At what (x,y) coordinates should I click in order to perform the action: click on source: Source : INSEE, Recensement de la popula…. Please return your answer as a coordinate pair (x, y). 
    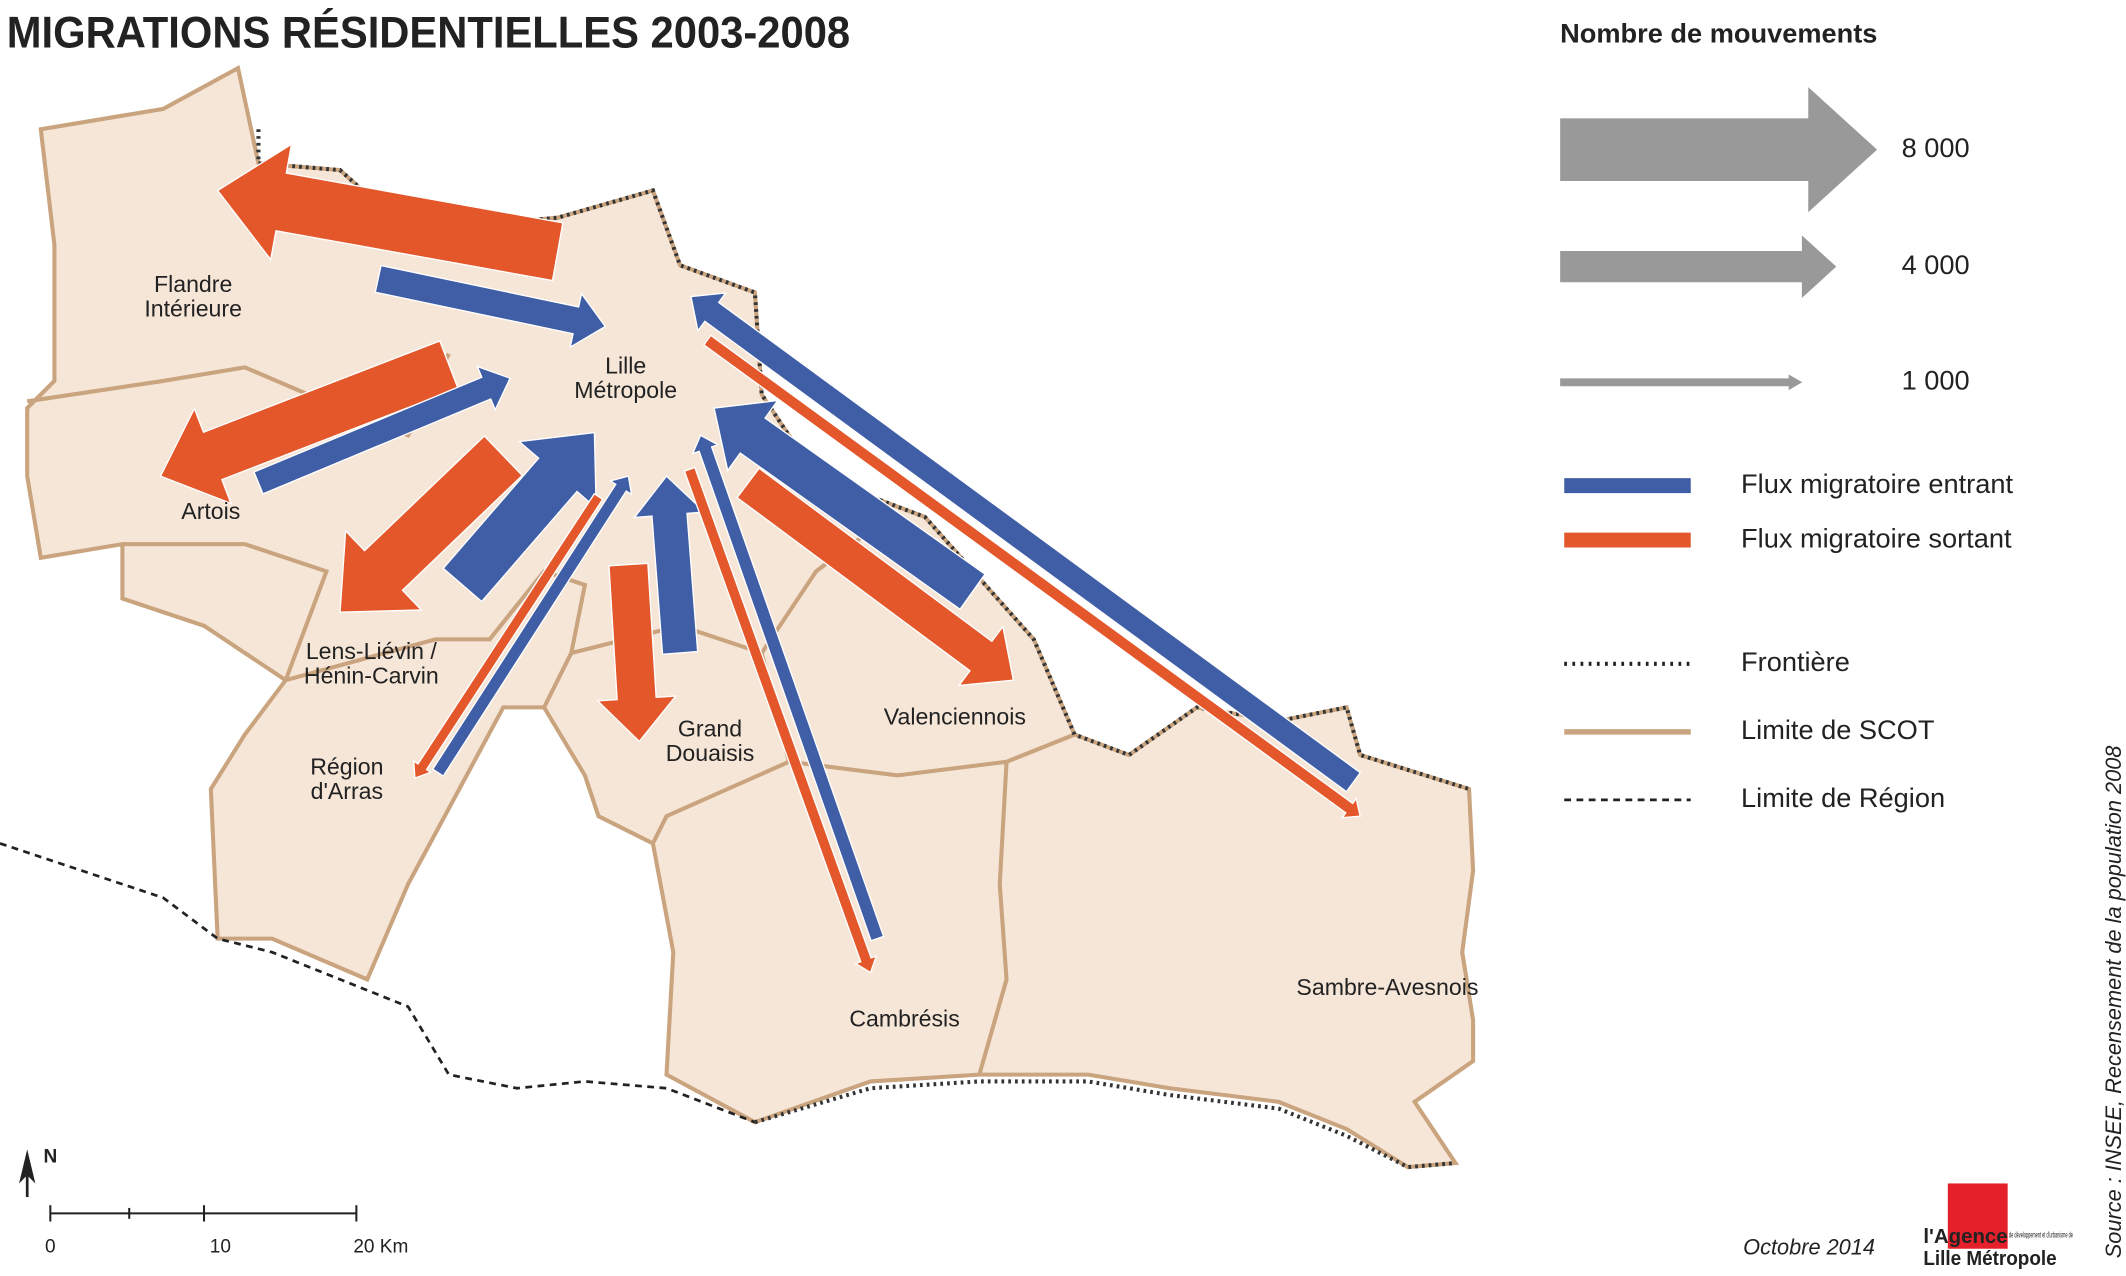
    Looking at the image, I should click on (2113, 1002).